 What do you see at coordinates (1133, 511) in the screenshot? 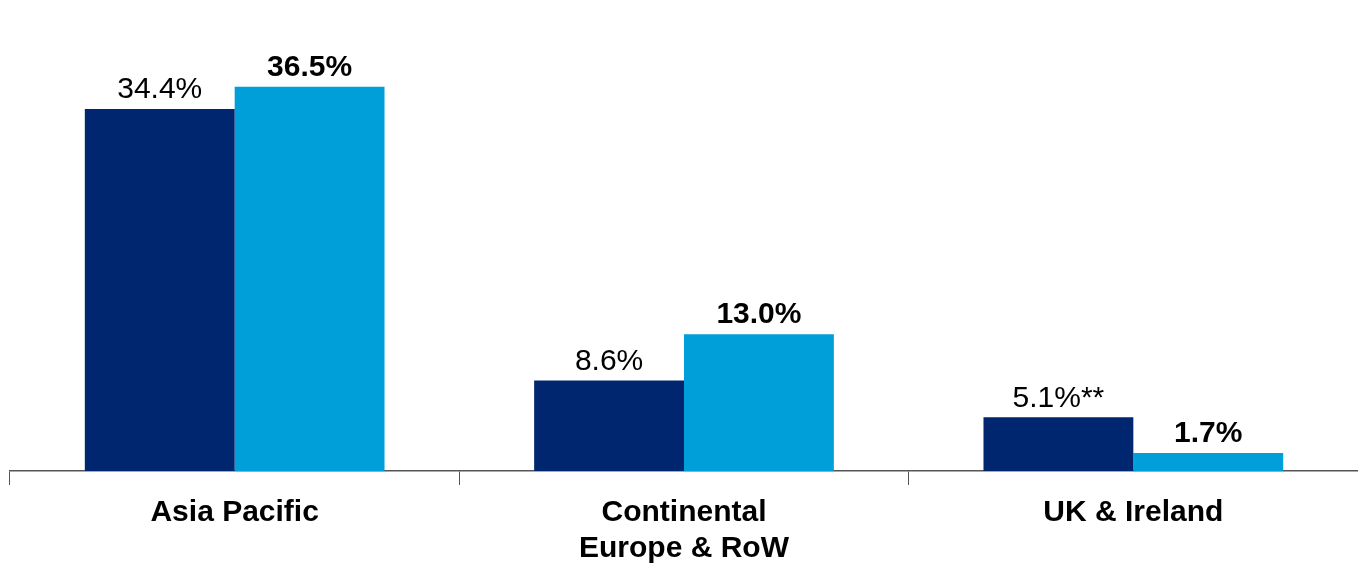
I see `x-tick-label: UK & Ireland` at bounding box center [1133, 511].